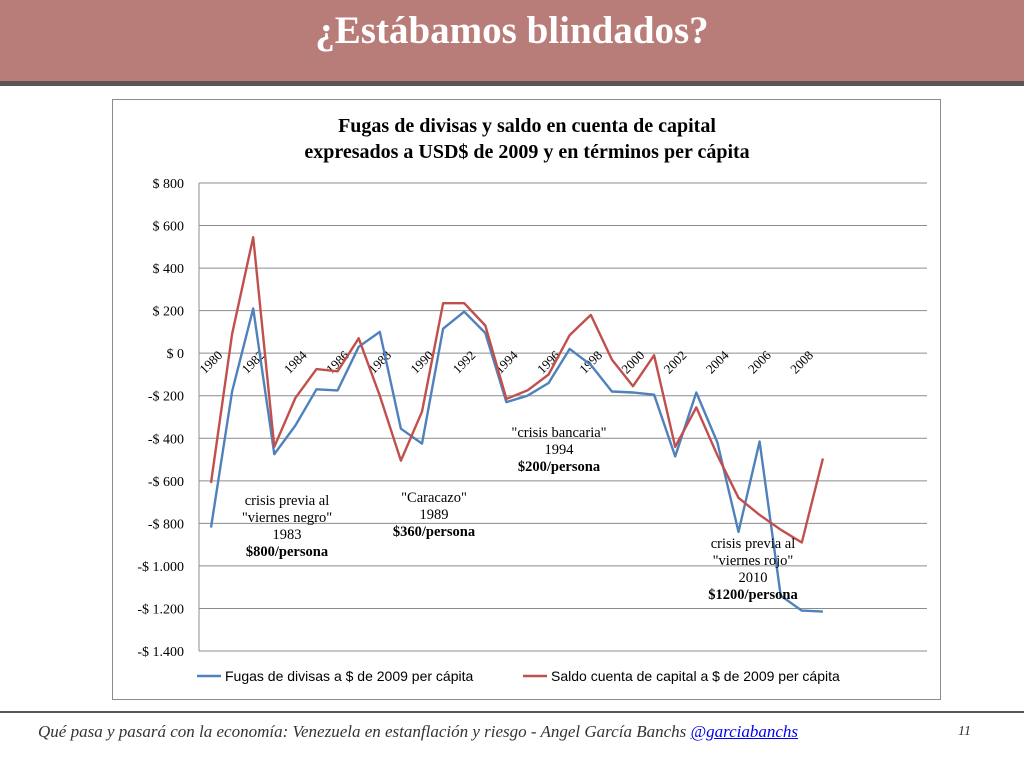 This screenshot has height=768, width=1024. What do you see at coordinates (801, 362) in the screenshot?
I see `x-tick-label: 2008` at bounding box center [801, 362].